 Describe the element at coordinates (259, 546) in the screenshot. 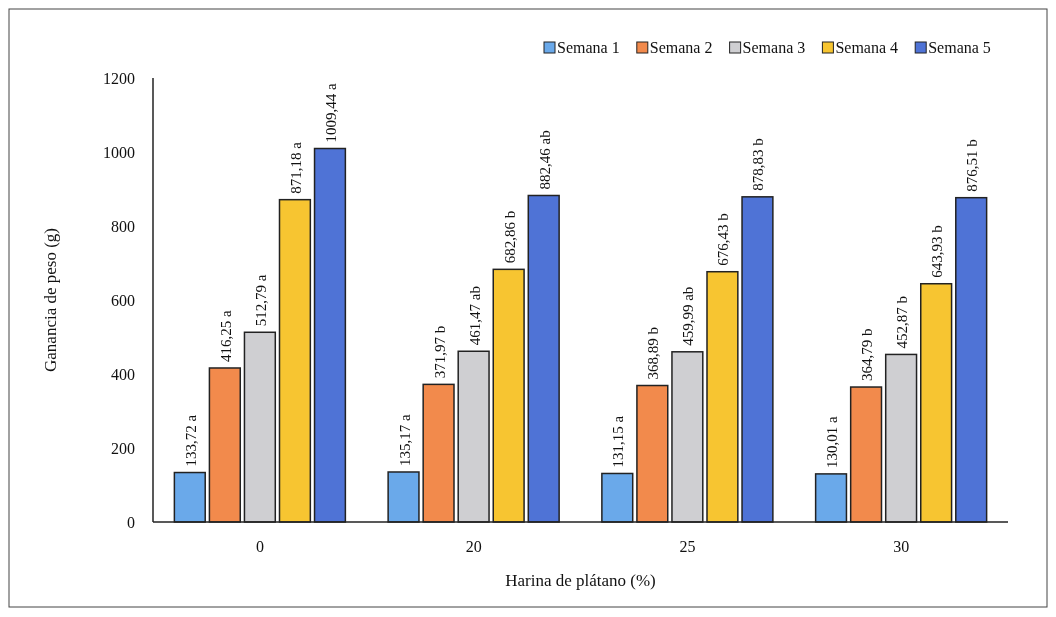

I see `x-tick-label: 0` at that location.